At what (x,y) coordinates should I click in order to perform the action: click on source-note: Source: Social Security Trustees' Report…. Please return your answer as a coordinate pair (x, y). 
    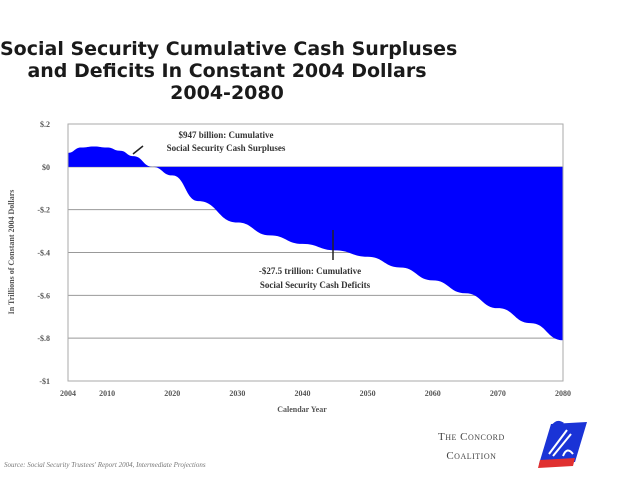
    Looking at the image, I should click on (105, 465).